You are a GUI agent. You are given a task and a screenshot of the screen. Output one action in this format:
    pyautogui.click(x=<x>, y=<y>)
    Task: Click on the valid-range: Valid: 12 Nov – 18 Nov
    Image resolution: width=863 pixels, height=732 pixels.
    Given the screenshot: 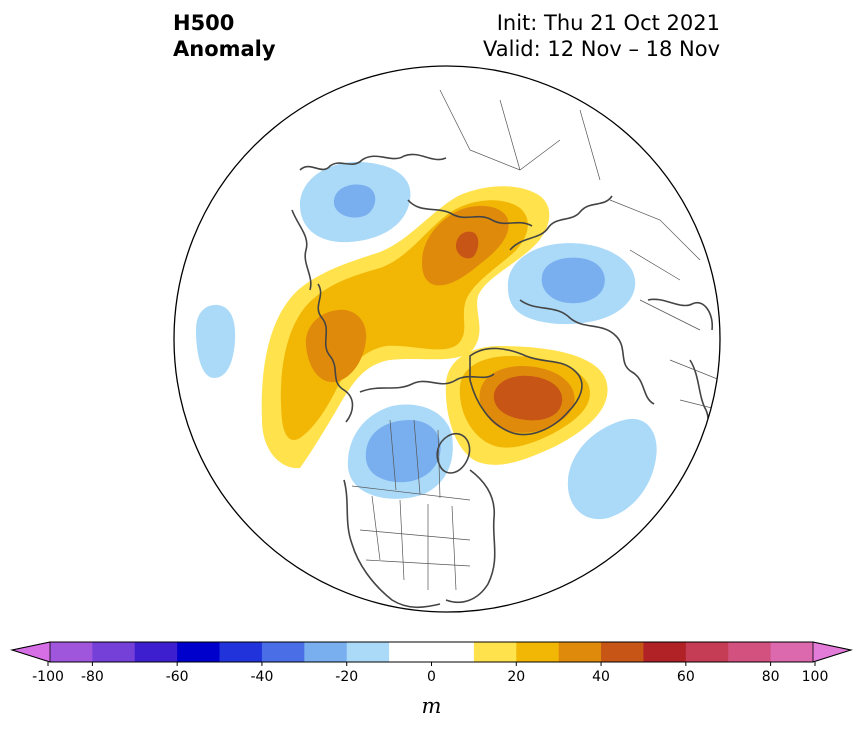 What is the action you would take?
    pyautogui.click(x=601, y=49)
    